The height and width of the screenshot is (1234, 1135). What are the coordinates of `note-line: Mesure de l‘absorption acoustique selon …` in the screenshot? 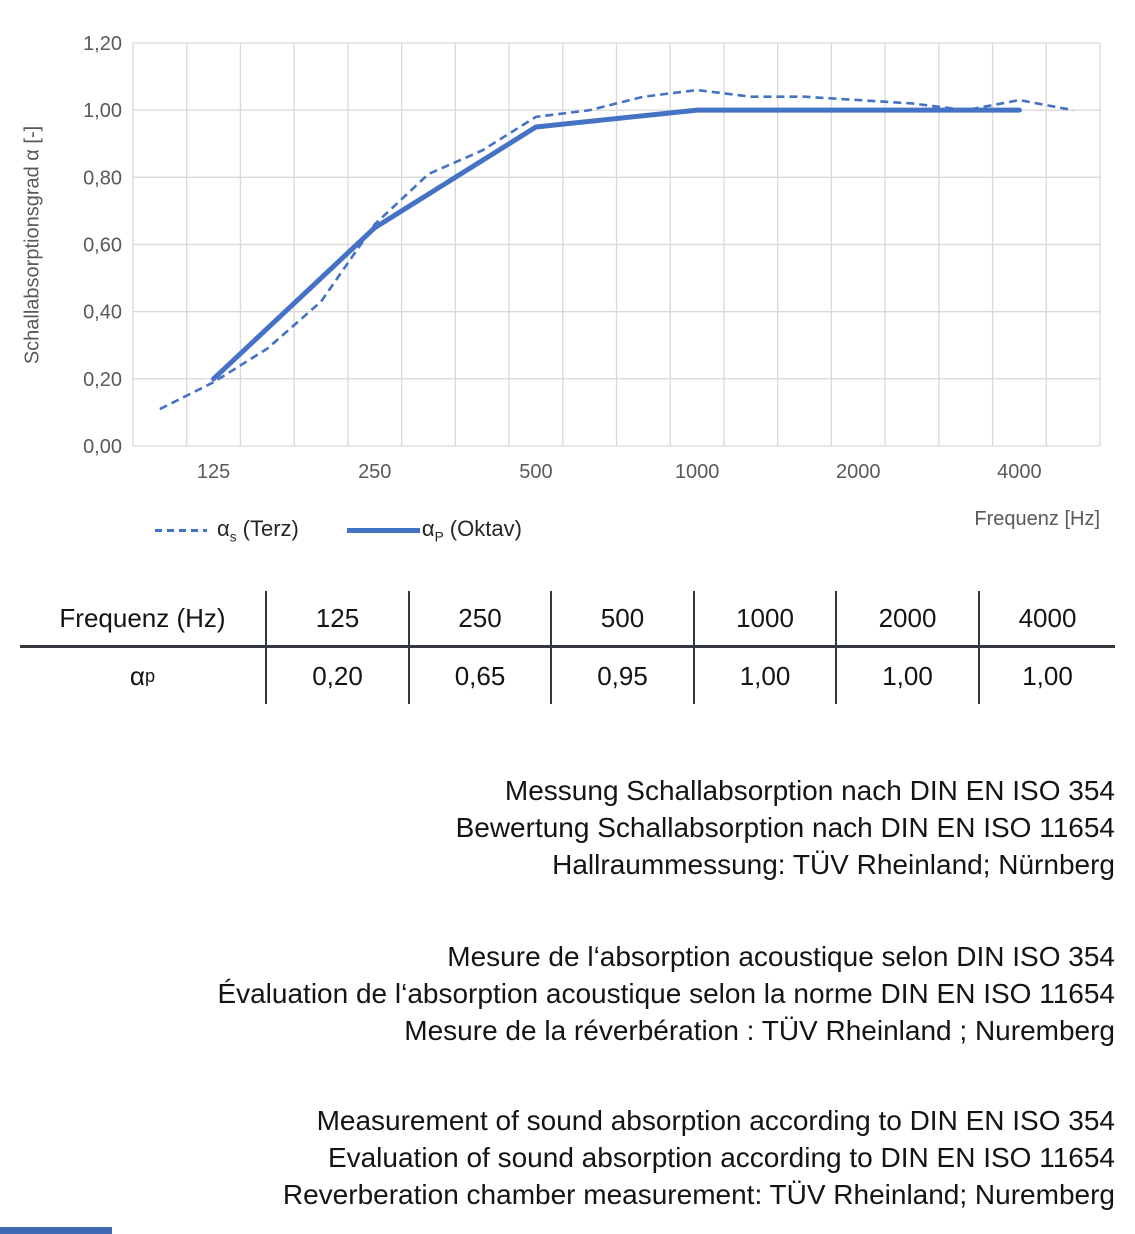 It's located at (781, 956).